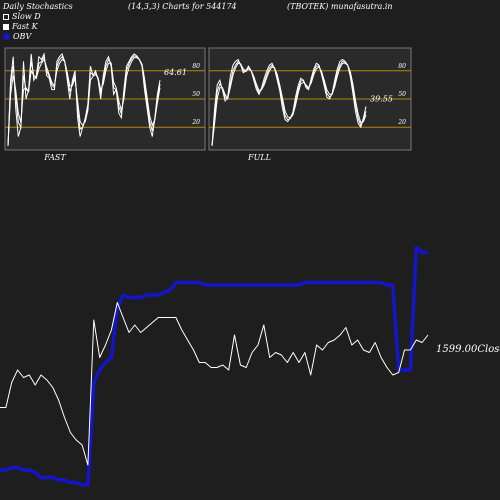 This screenshot has width=500, height=500. I want to click on obv-swatch, so click(6, 36).